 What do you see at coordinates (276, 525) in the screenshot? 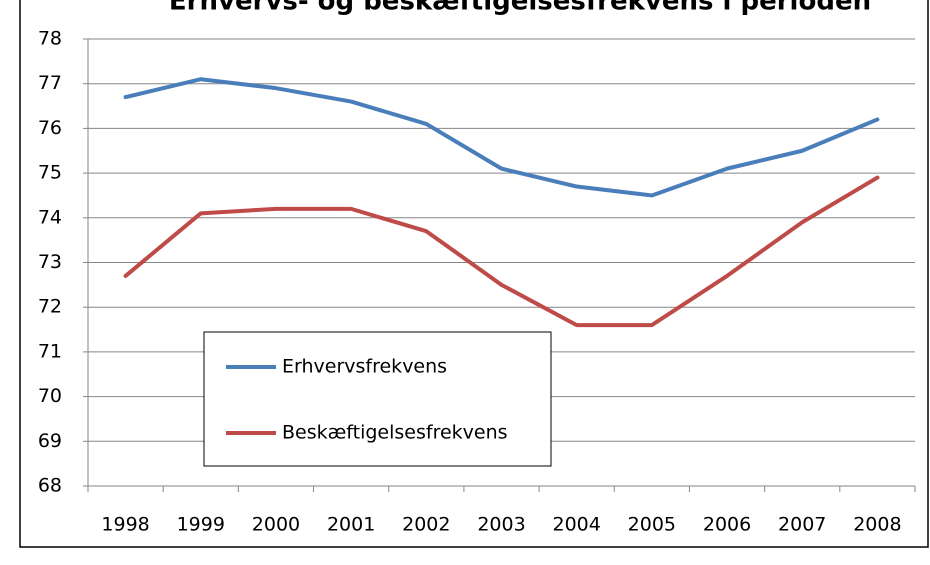
I see `x-tick-label: 2000` at bounding box center [276, 525].